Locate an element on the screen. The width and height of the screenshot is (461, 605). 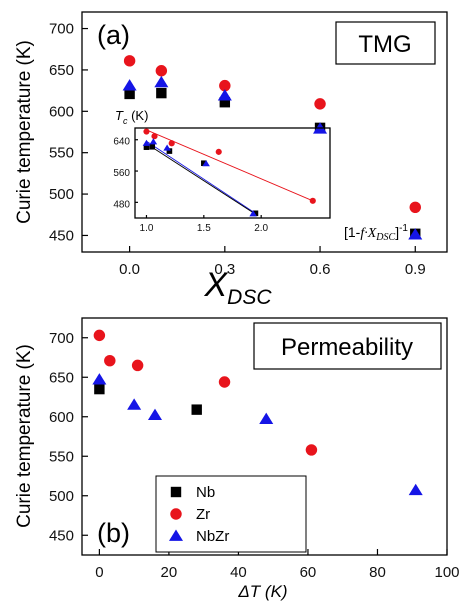
legend-label-nb: Nb is located at coordinates (205, 492).